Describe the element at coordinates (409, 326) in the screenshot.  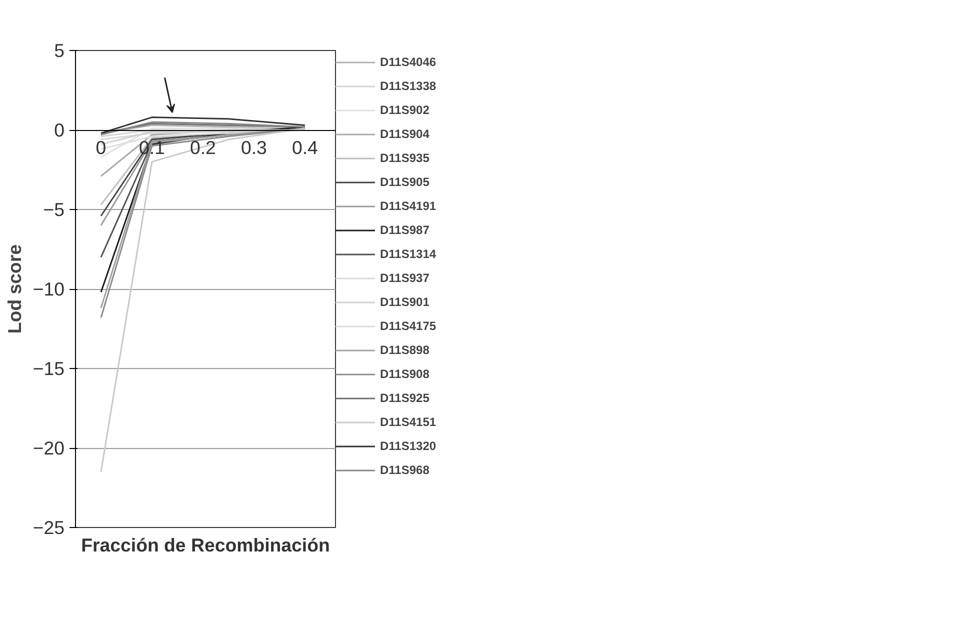
I see `legend-label: D11S4175` at that location.